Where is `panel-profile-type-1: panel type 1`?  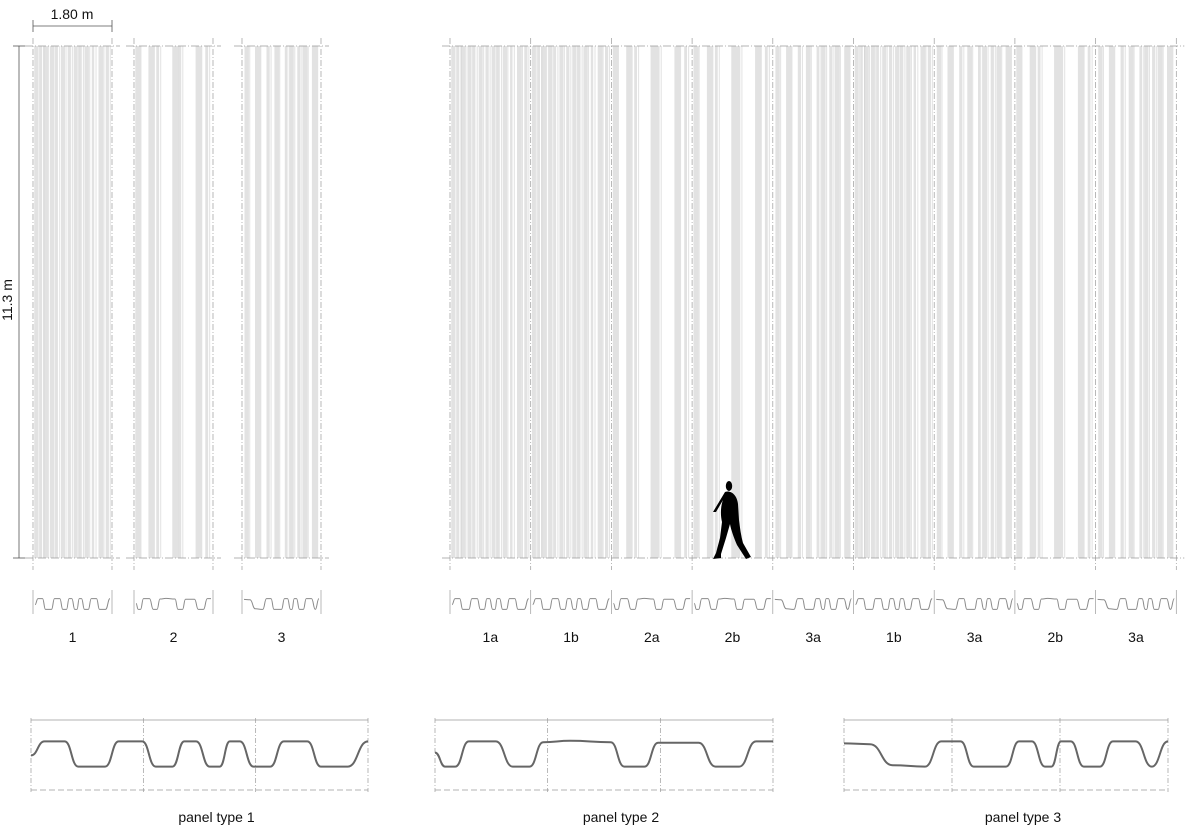 panel-profile-type-1: panel type 1 is located at coordinates (199, 771).